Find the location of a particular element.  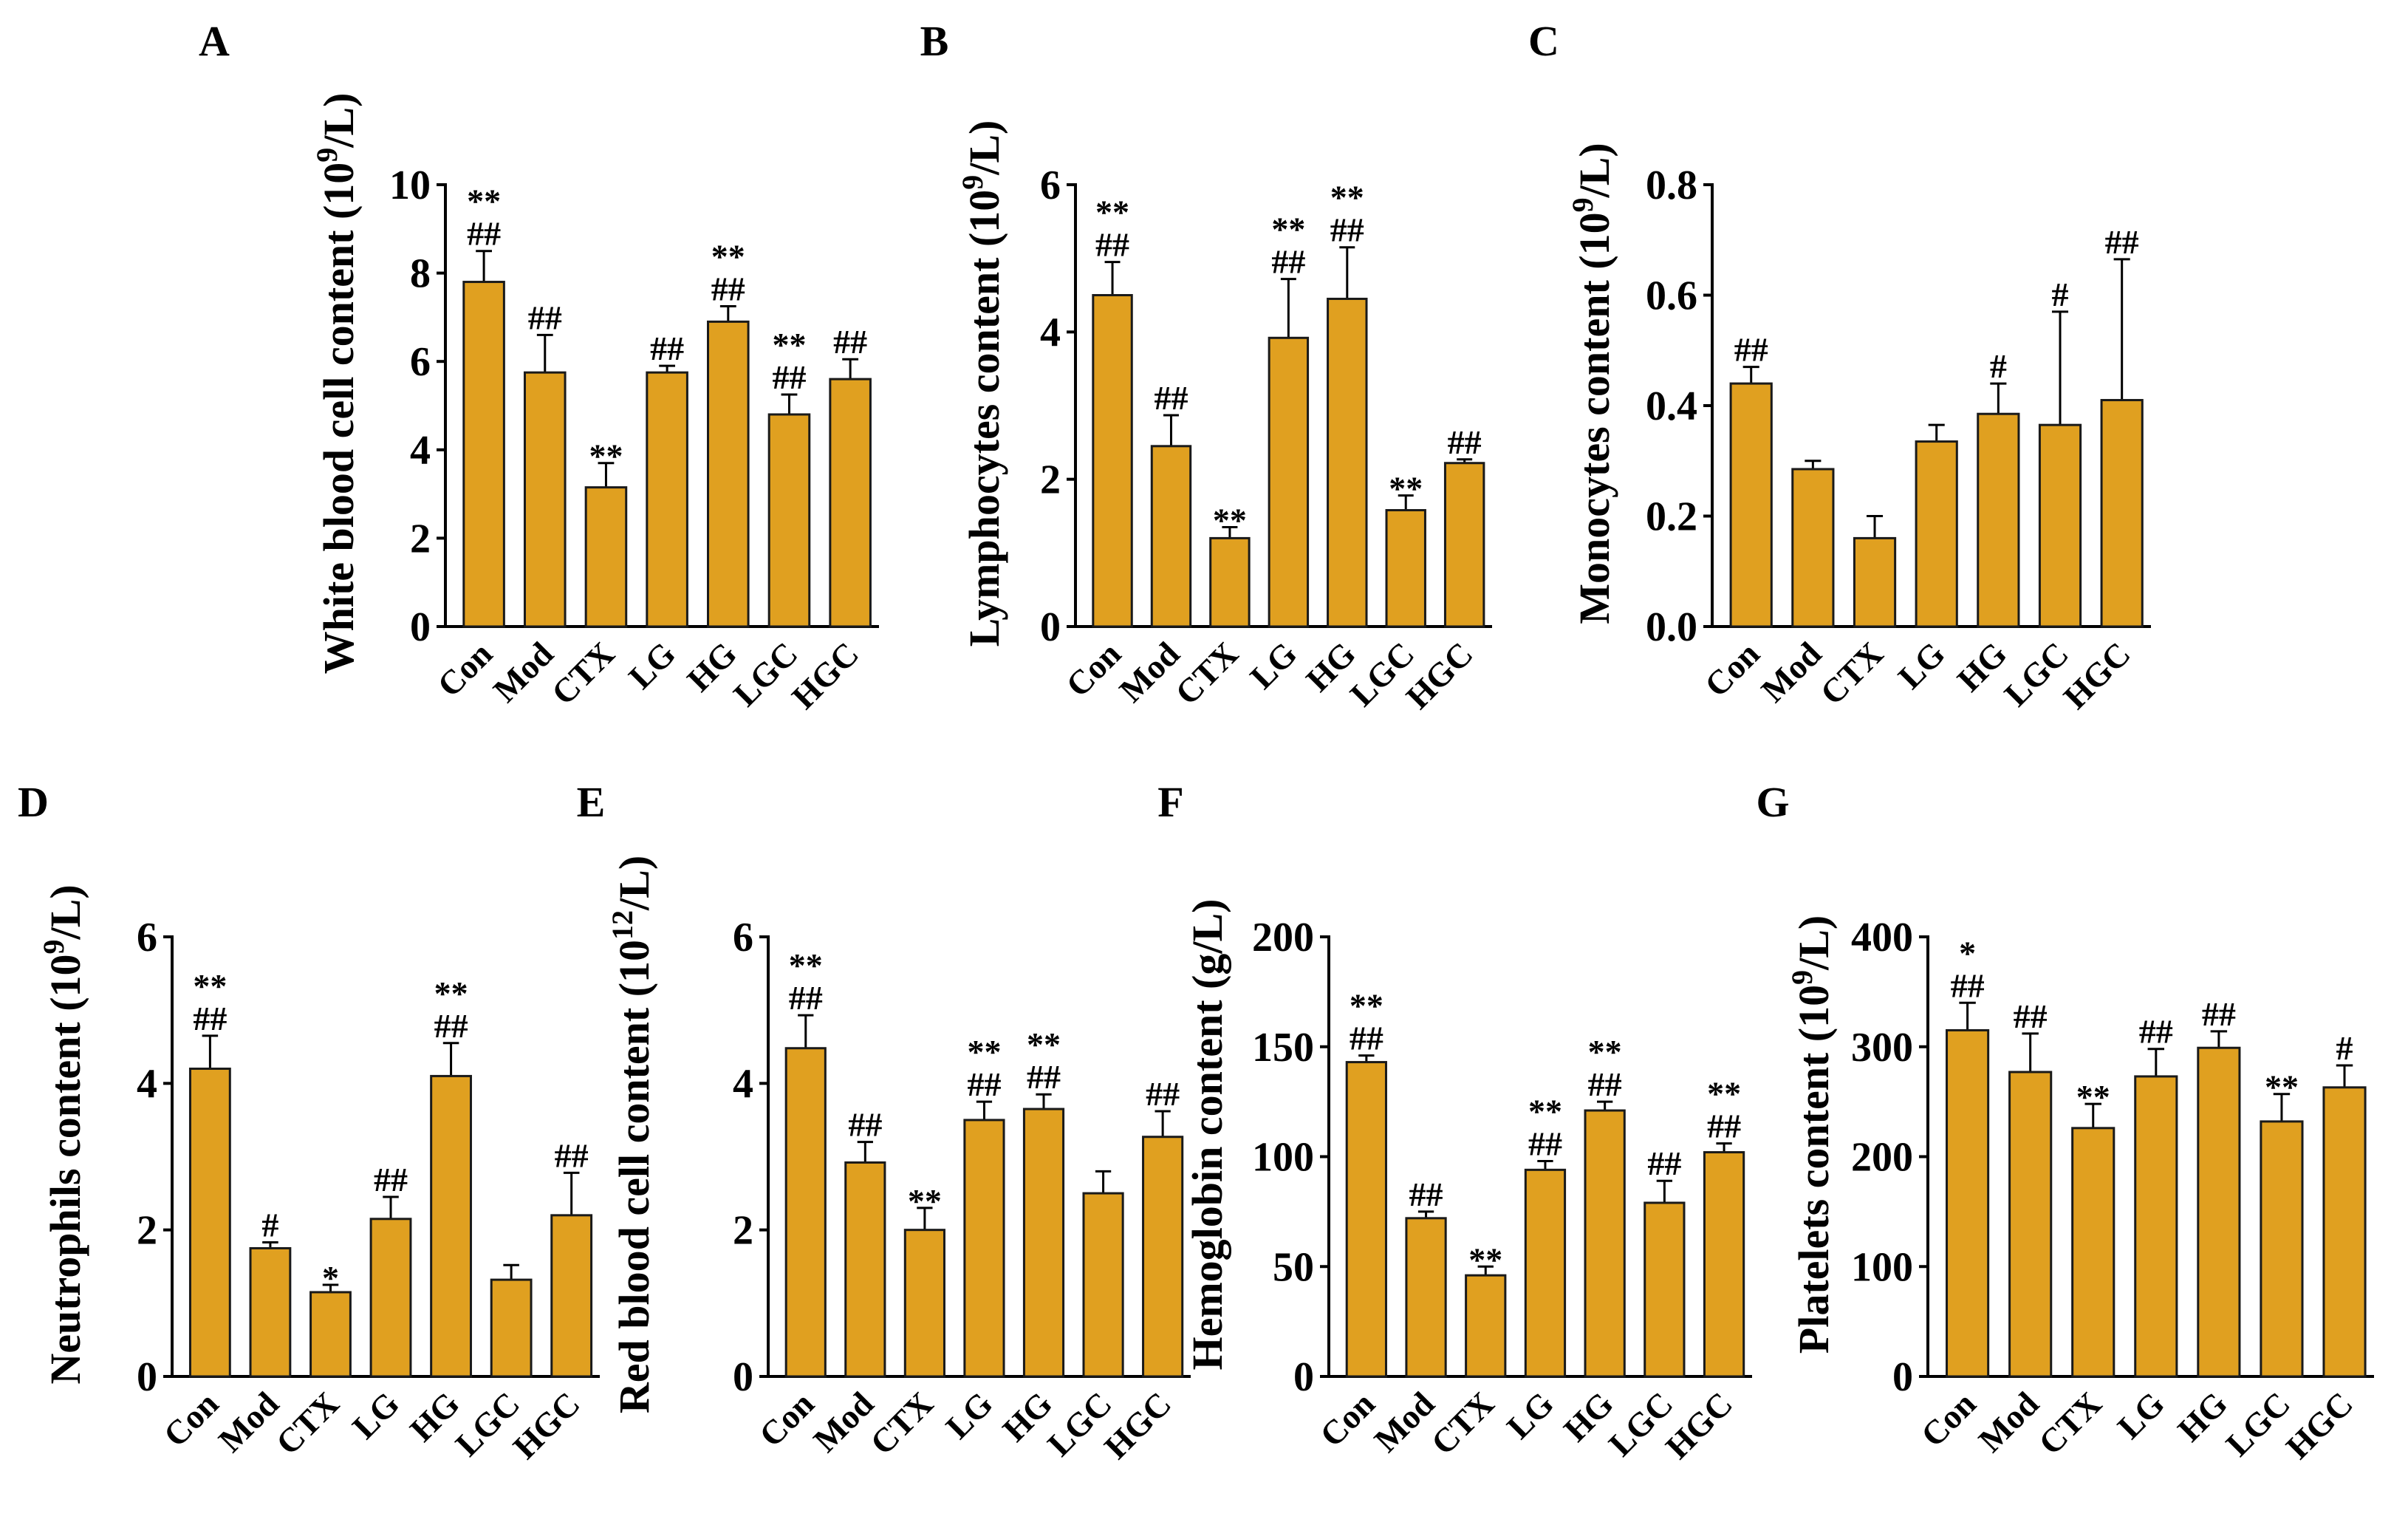

y-tick-label: 6 is located at coordinates (1050, 185).